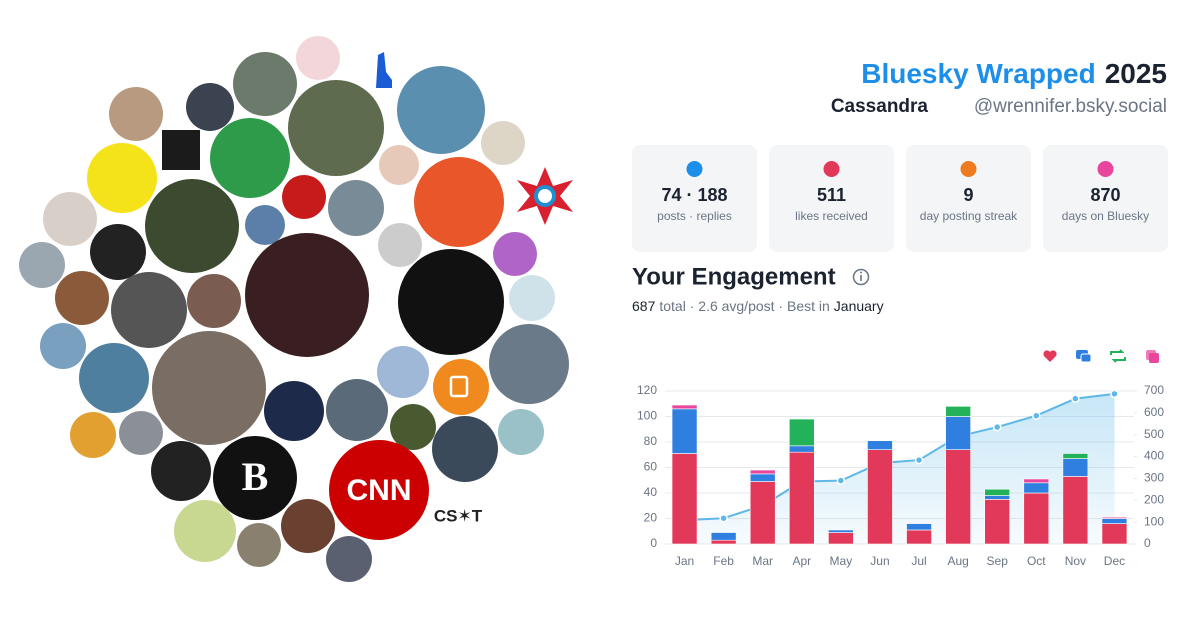 The height and width of the screenshot is (630, 1200). Describe the element at coordinates (651, 467) in the screenshot. I see `y-tick-label: 60` at that location.